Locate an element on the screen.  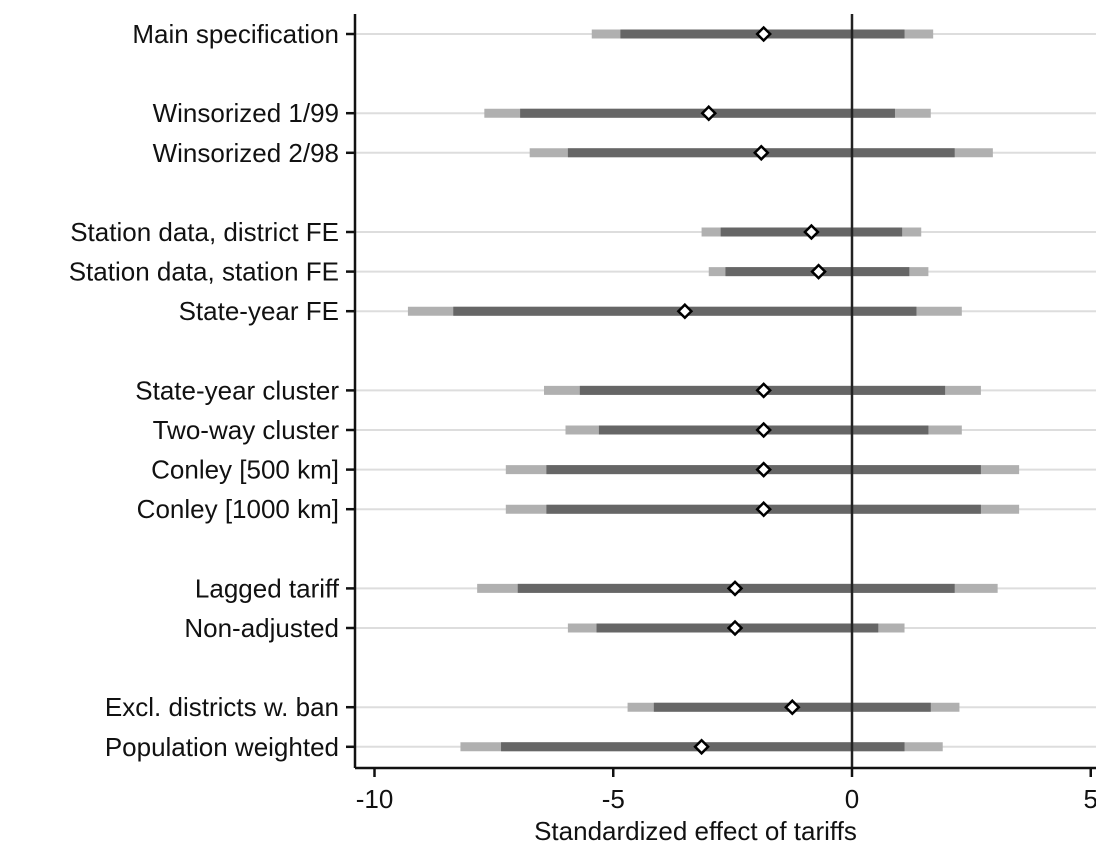
x-tick-label: 0 is located at coordinates (852, 799).